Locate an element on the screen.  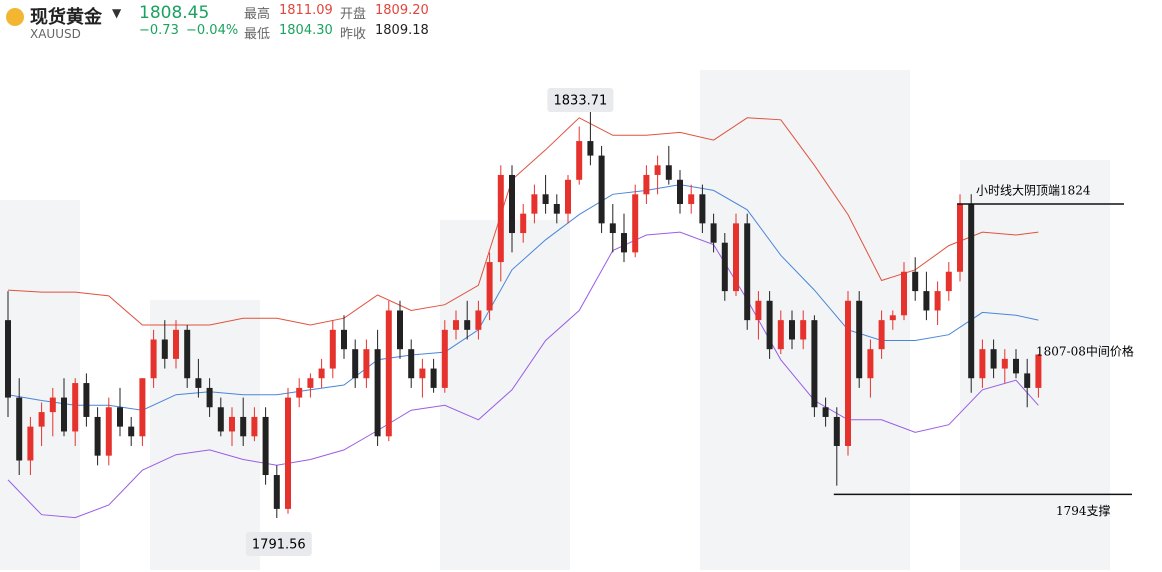
change-pct: −0.04% is located at coordinates (212, 30).